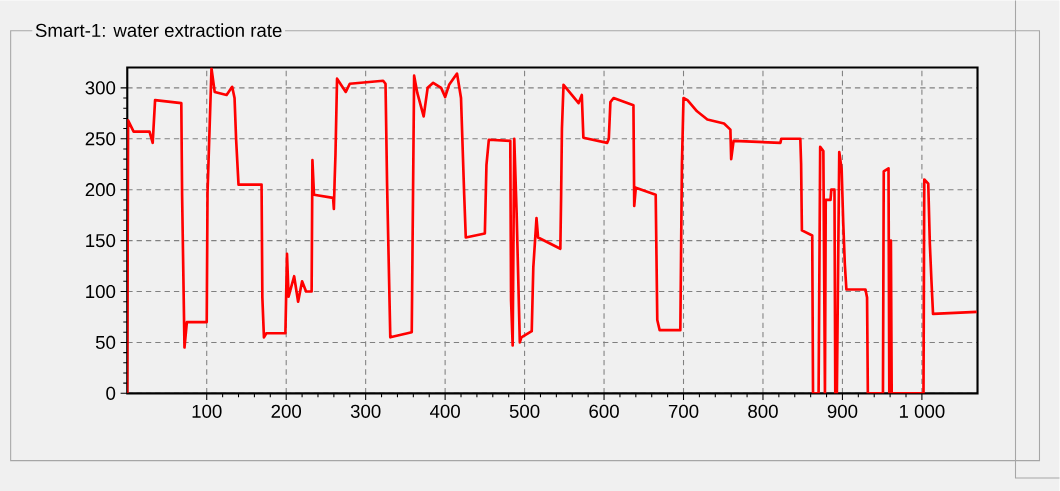 This screenshot has width=1060, height=491. What do you see at coordinates (842, 411) in the screenshot?
I see `x-tick-label: 900` at bounding box center [842, 411].